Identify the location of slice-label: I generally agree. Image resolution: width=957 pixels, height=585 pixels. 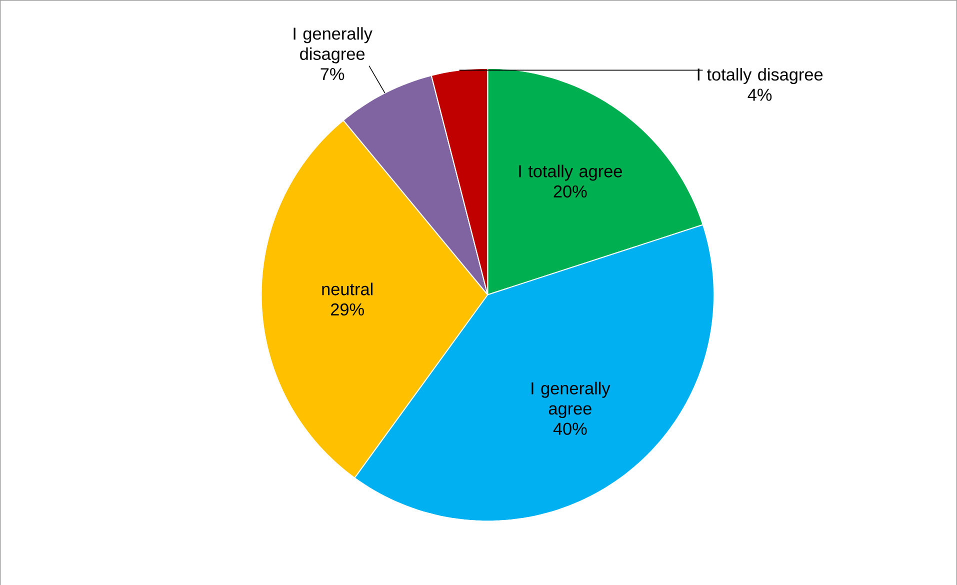
(571, 400).